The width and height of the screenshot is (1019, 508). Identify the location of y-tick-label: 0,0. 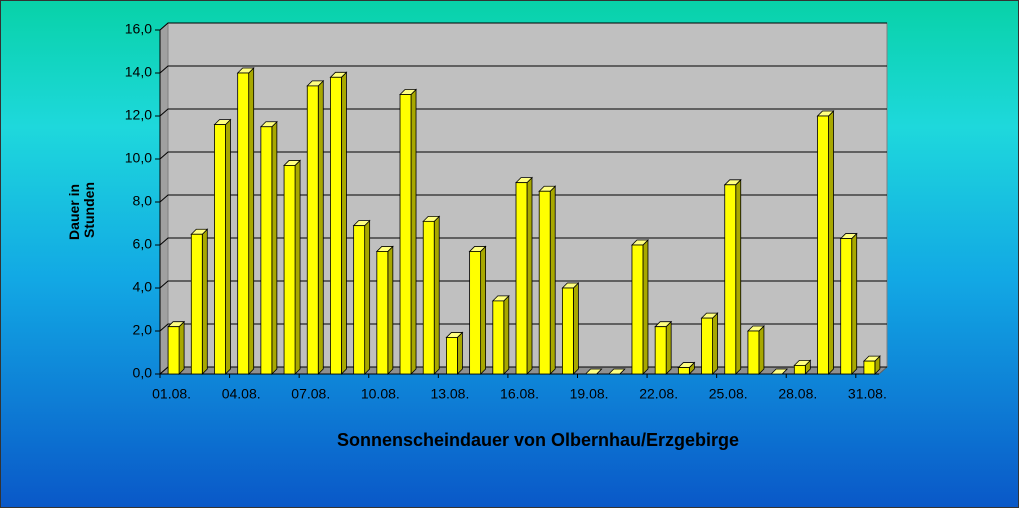
(143, 373).